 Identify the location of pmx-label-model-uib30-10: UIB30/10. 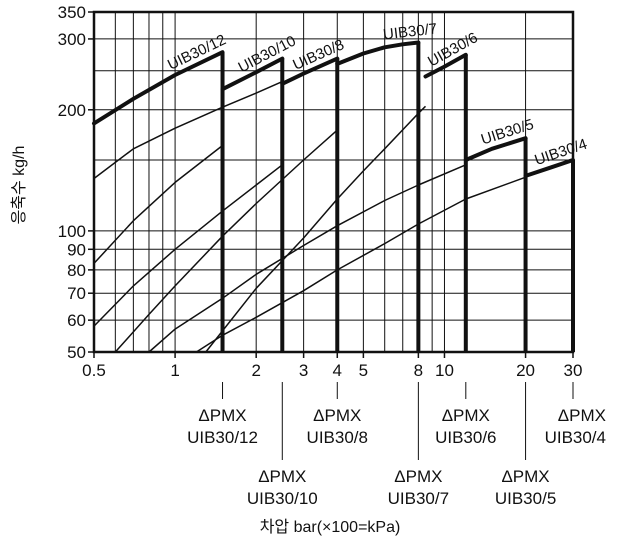
(282, 498).